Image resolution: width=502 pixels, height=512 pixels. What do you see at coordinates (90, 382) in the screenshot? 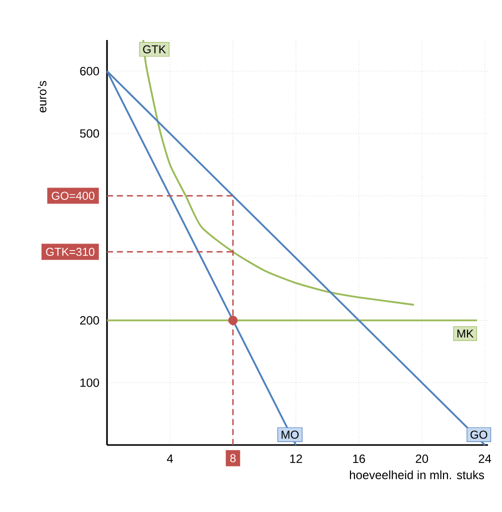
I see `y-tick-label: 100` at bounding box center [90, 382].